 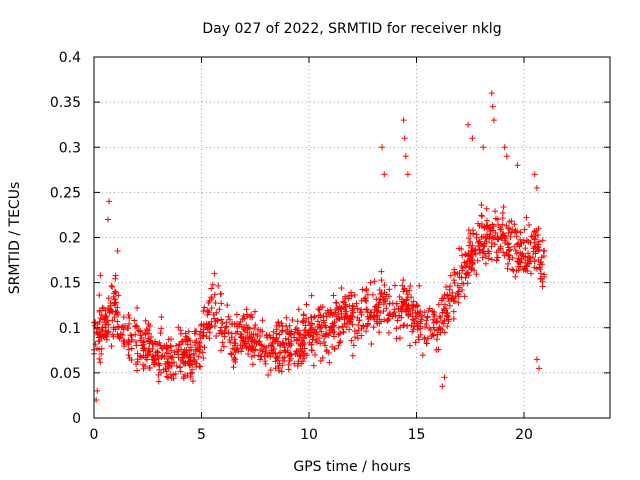 What do you see at coordinates (65, 193) in the screenshot?
I see `y-tick-label: 0.25` at bounding box center [65, 193].